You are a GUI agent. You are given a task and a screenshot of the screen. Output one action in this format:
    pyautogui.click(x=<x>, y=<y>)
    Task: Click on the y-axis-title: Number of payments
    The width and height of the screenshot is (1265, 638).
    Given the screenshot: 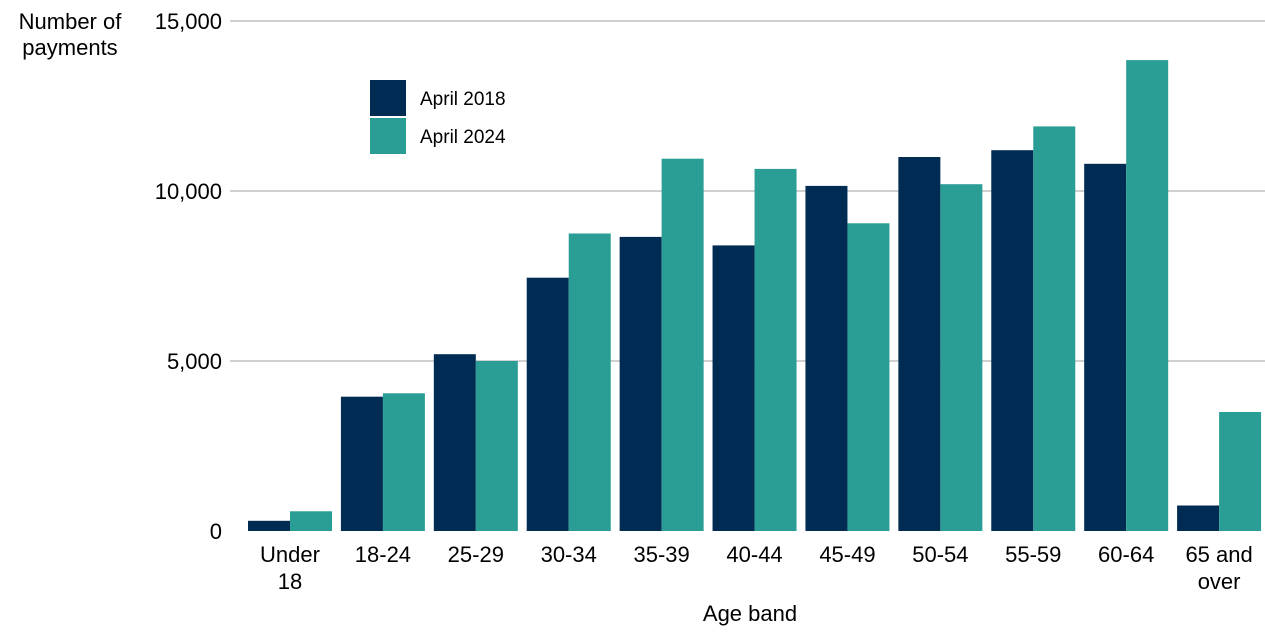 What is the action you would take?
    pyautogui.click(x=71, y=34)
    